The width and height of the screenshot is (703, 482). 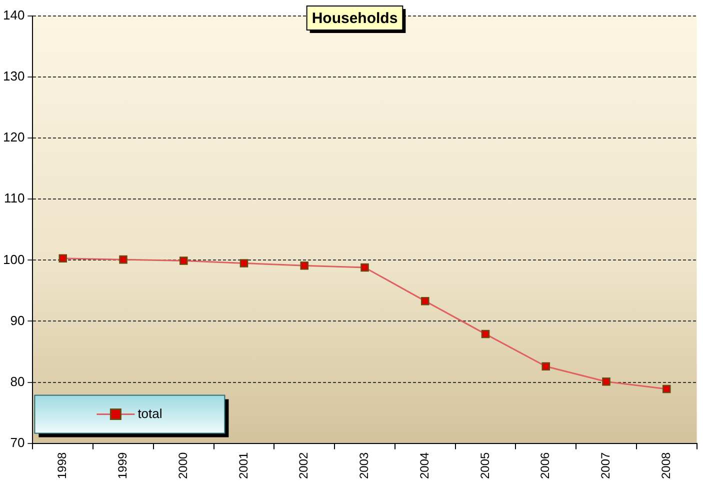 I want to click on x-tick-label: 1999, so click(x=123, y=466).